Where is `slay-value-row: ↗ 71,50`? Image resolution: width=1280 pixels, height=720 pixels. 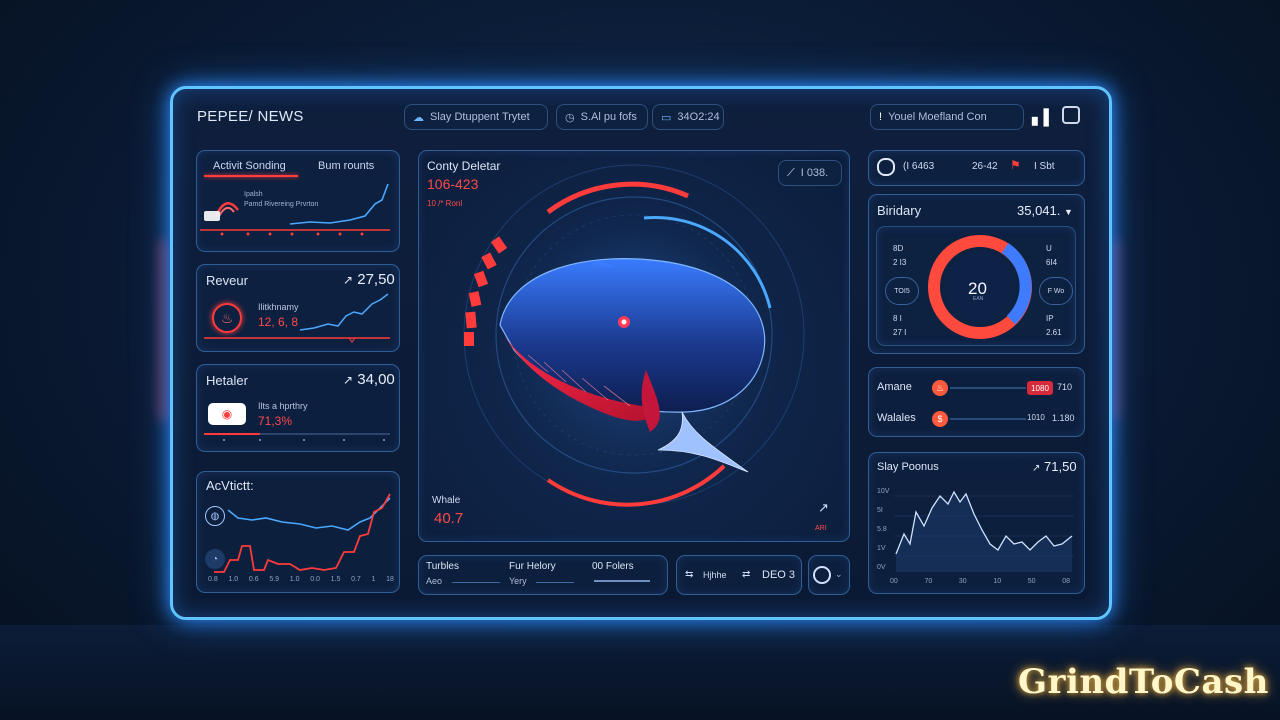
slay-value-row: ↗ 71,50 is located at coordinates (1054, 466).